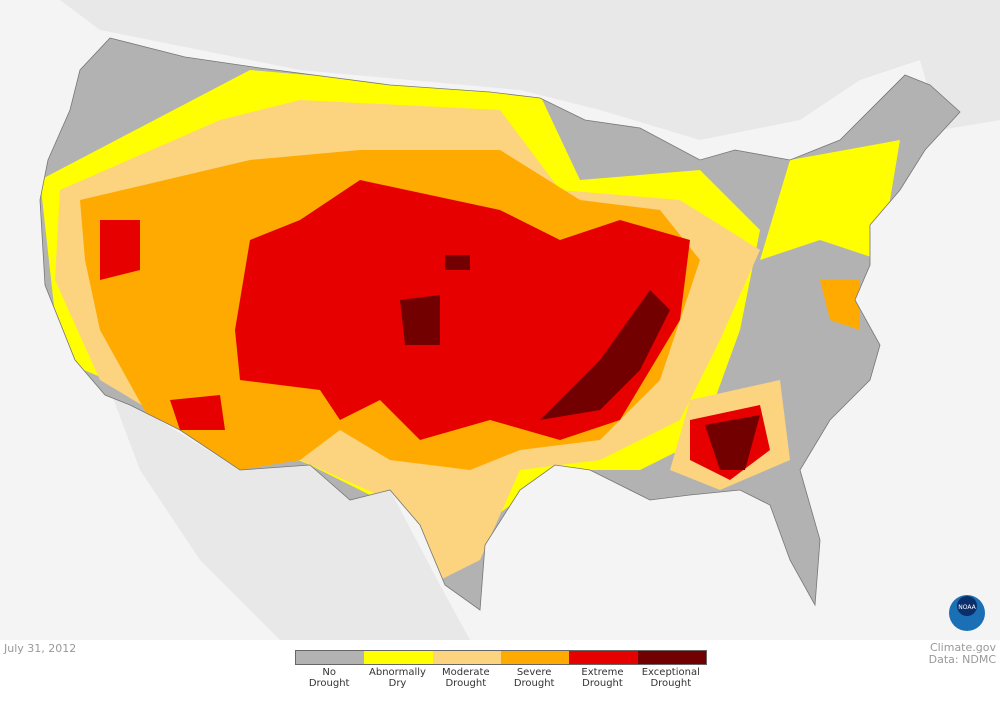 The width and height of the screenshot is (1000, 704). I want to click on legend-swatch-exceptional, so click(671, 657).